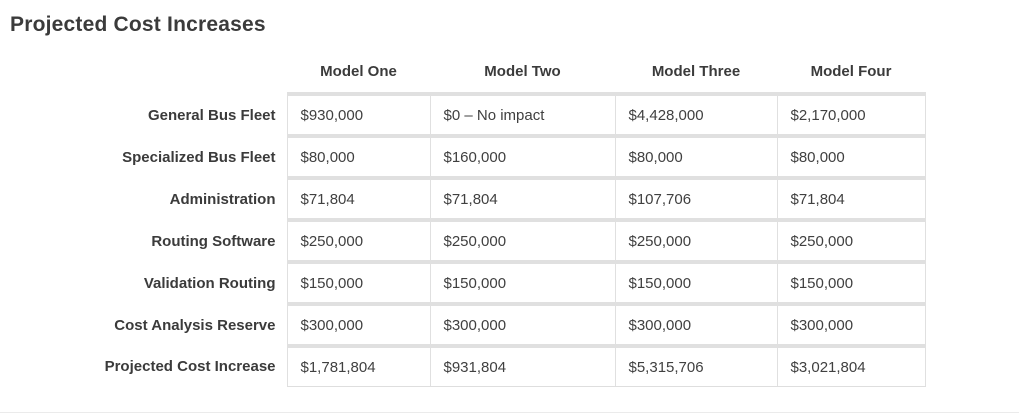 The height and width of the screenshot is (413, 1019). I want to click on data-cell: $4,428,000, so click(696, 114).